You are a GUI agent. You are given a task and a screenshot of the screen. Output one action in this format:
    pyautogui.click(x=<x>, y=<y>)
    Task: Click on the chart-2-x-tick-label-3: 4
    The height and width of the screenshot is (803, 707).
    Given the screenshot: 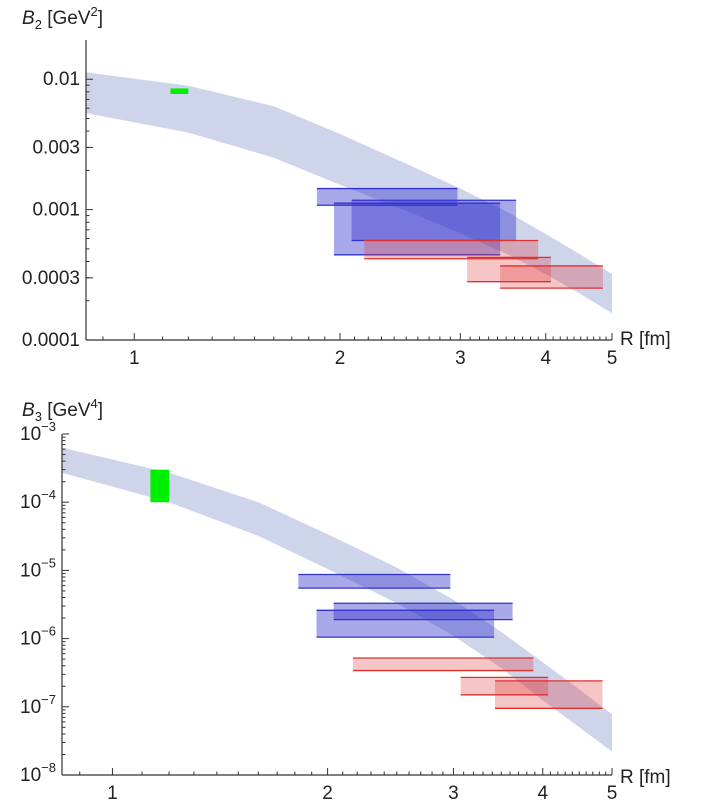 What is the action you would take?
    pyautogui.click(x=542, y=793)
    